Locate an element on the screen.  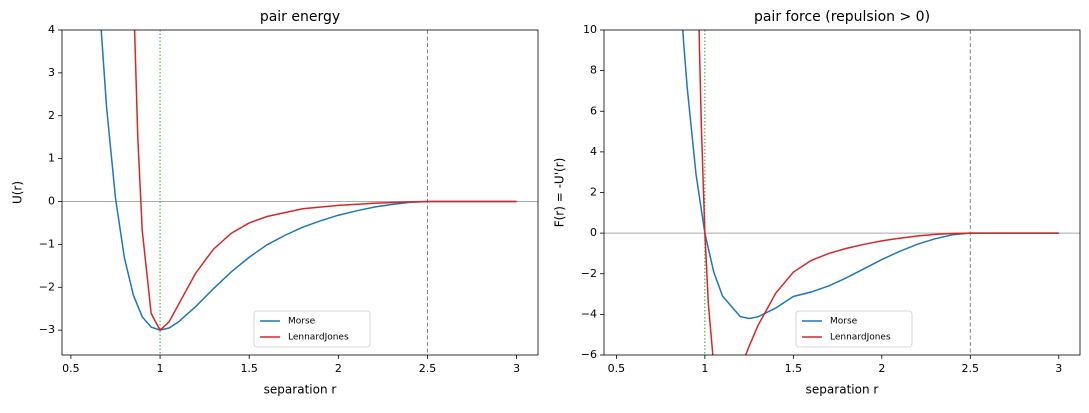
y-tick-label: −1 is located at coordinates (47, 243).